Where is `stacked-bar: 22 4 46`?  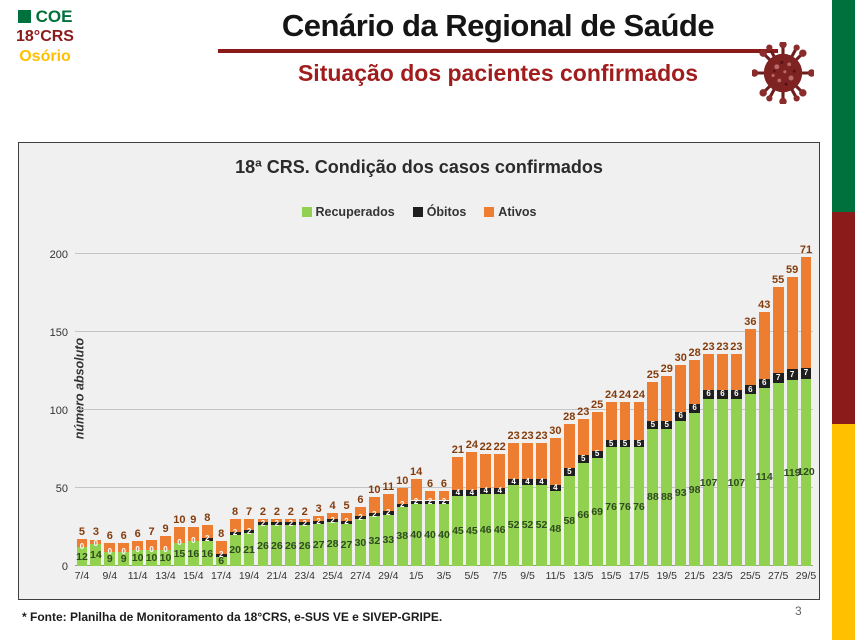 stacked-bar: 22 4 46 is located at coordinates (499, 503).